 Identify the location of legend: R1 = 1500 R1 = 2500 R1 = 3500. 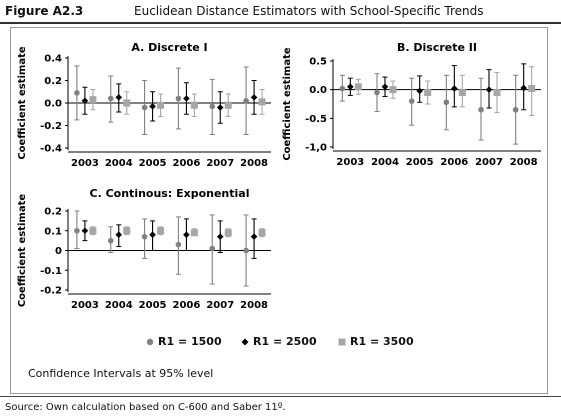
(296, 342).